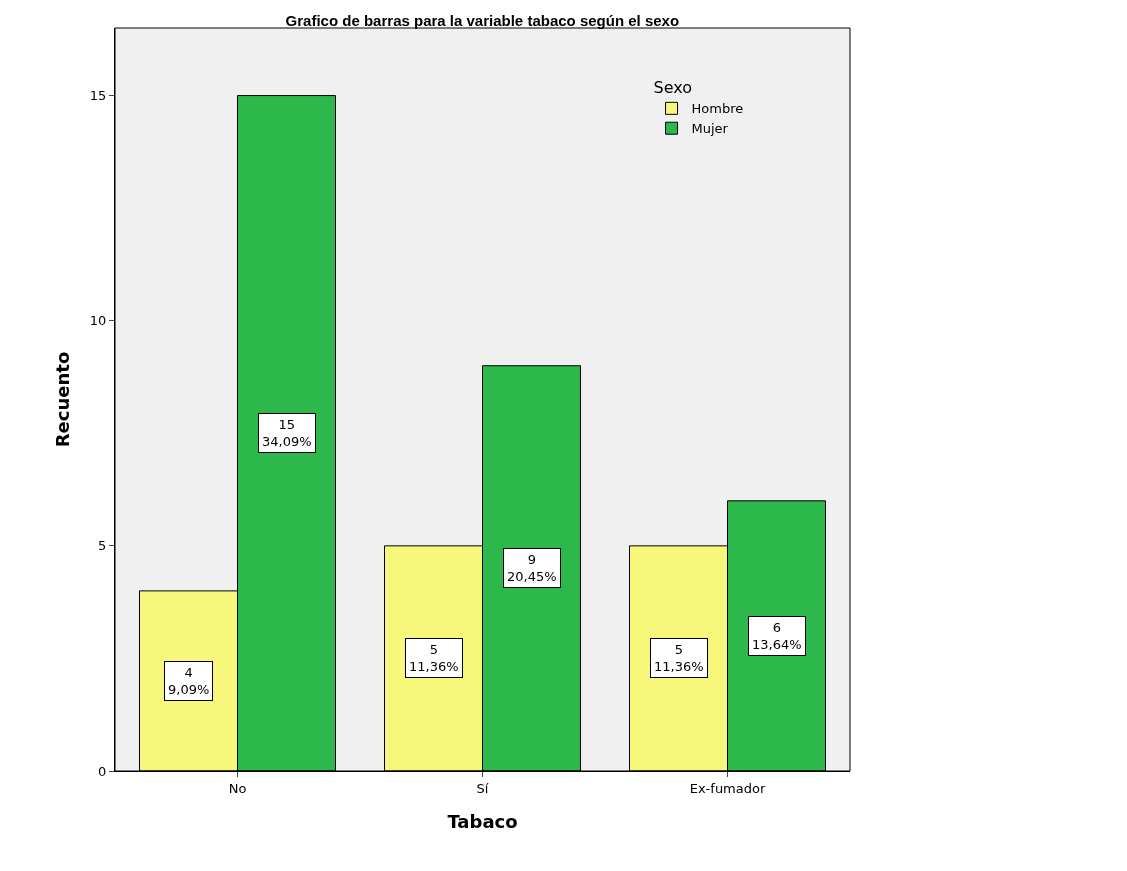  What do you see at coordinates (189, 681) in the screenshot?
I see `data-label: 4 9,09%` at bounding box center [189, 681].